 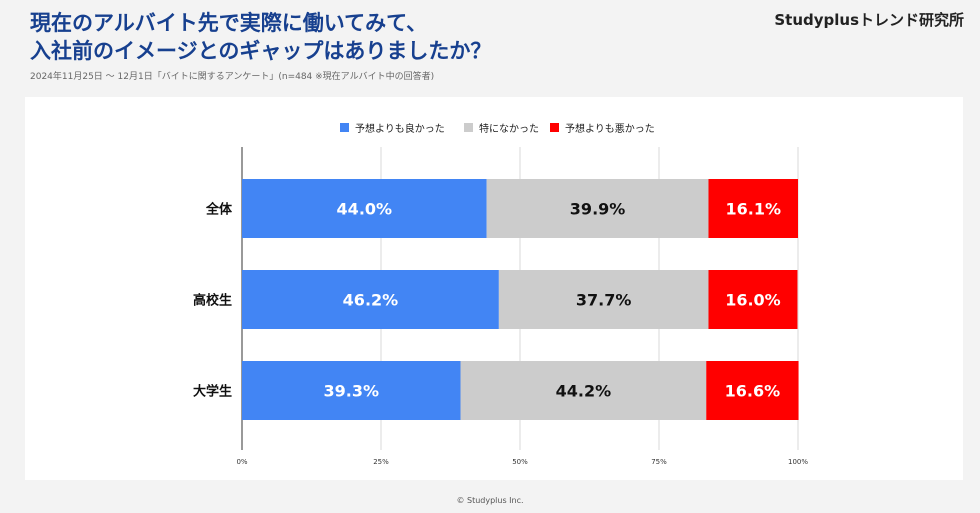 I want to click on data-label: 16.6%, so click(x=753, y=391).